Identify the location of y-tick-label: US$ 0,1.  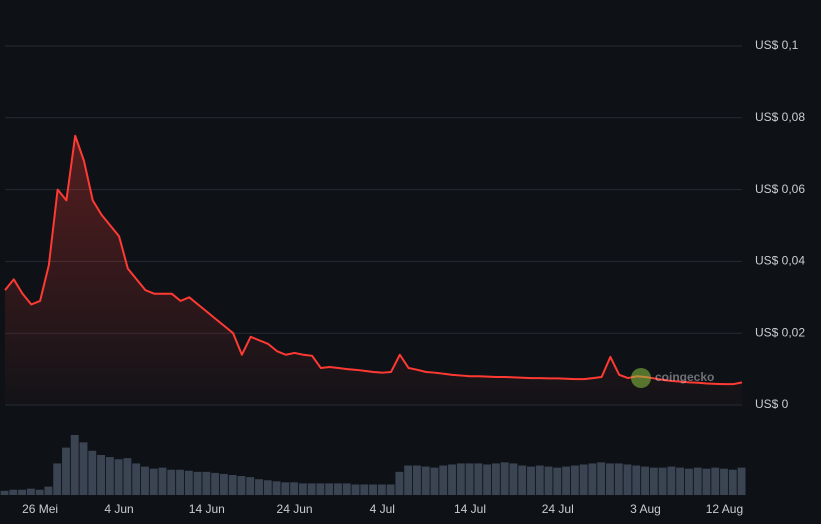
(777, 45).